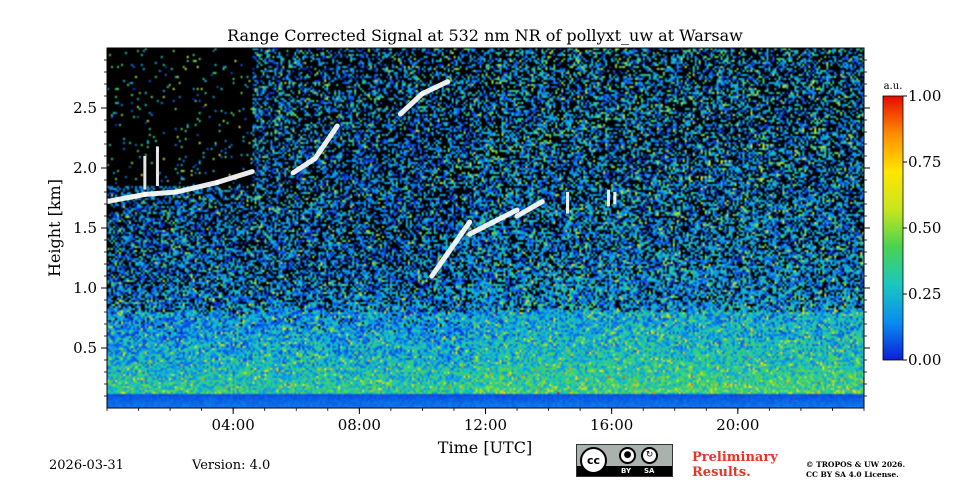  I want to click on colorbar-tick-label: 0.50, so click(924, 228).